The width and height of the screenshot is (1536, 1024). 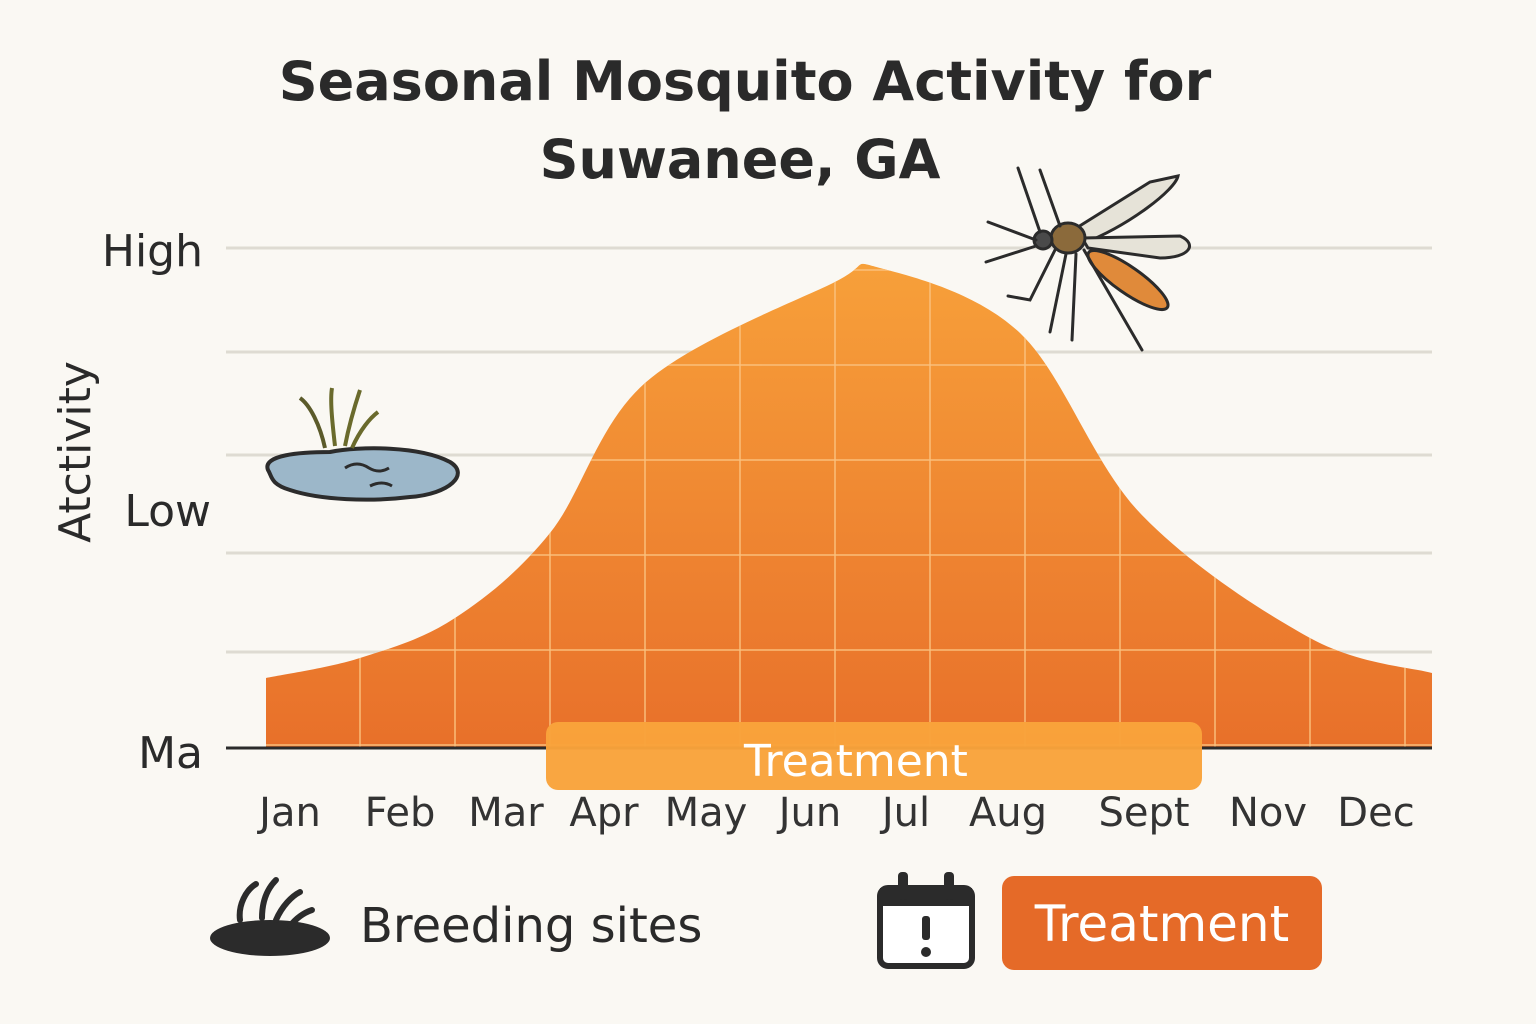 What do you see at coordinates (288, 813) in the screenshot?
I see `x-tick-jan: Jan` at bounding box center [288, 813].